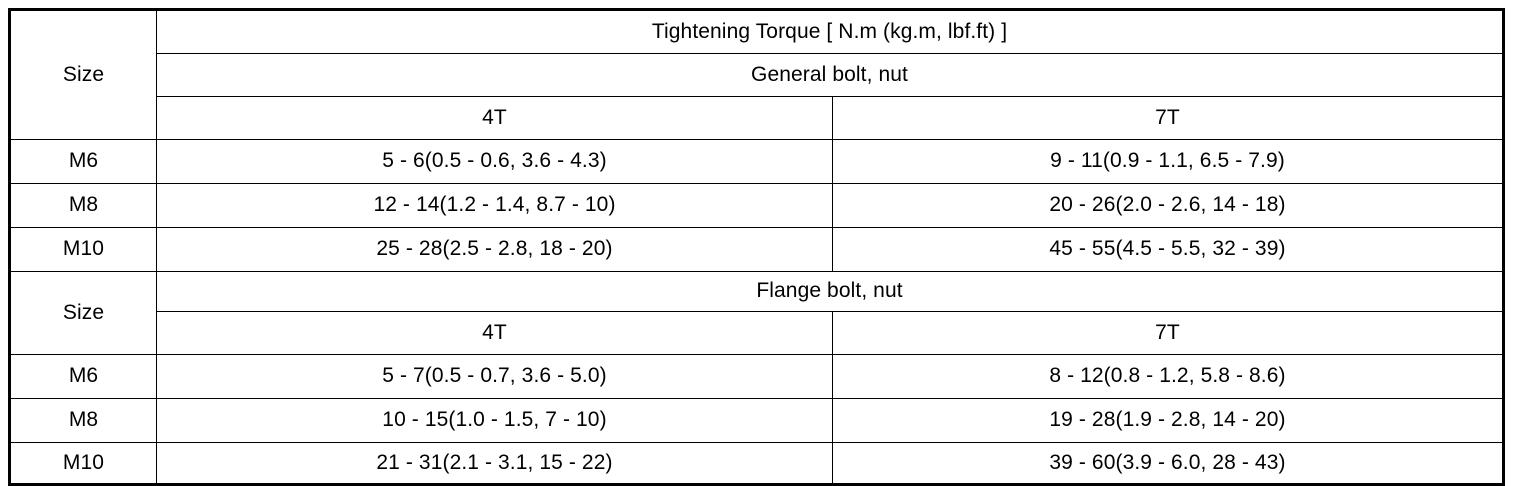  I want to click on size-header-general: Size, so click(83, 74).